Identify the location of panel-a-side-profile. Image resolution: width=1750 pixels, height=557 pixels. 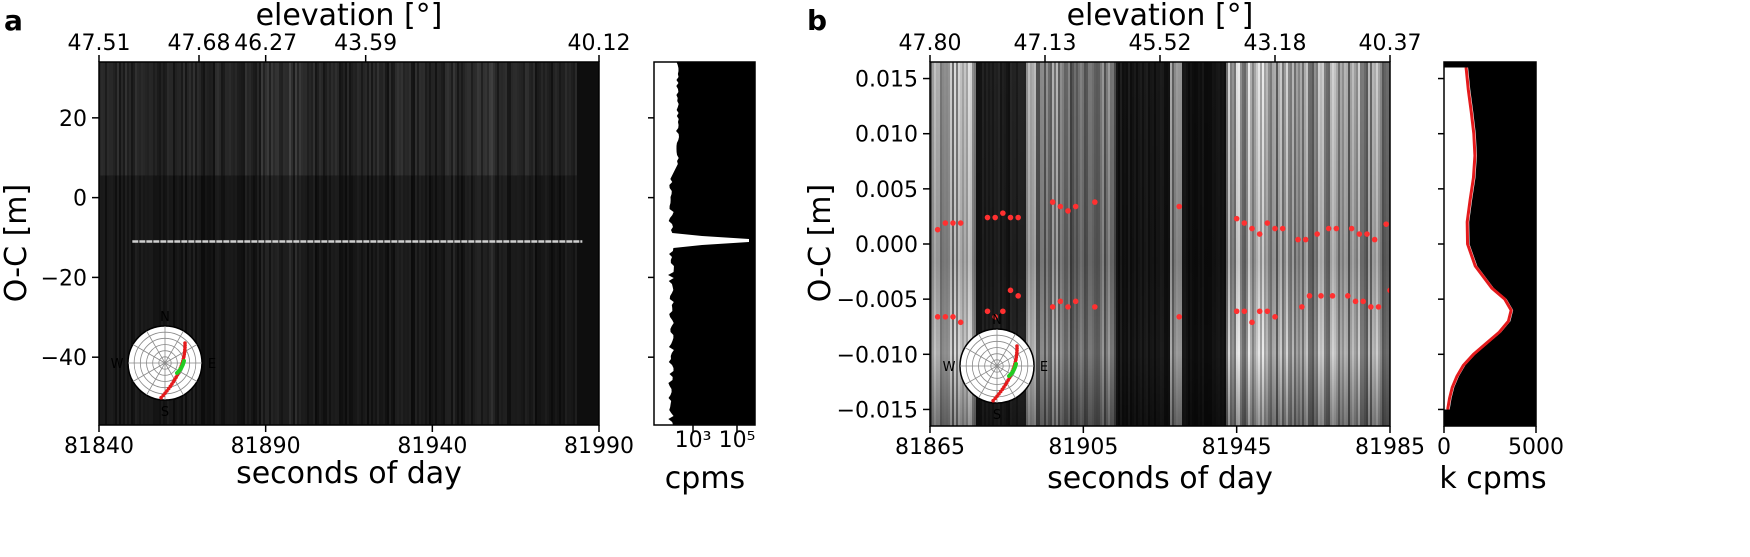
(701, 243).